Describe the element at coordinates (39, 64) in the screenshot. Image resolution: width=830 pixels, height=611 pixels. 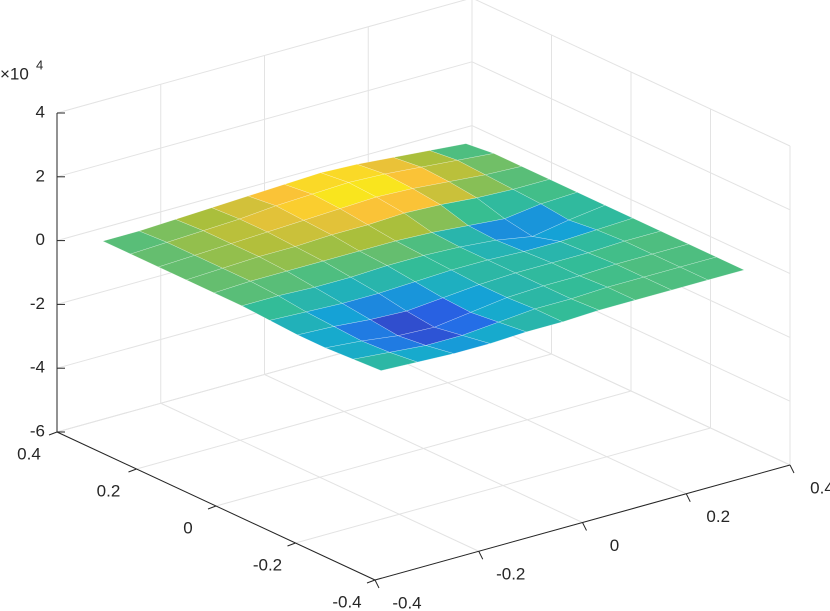
I see `z-exponent-power: 4` at that location.